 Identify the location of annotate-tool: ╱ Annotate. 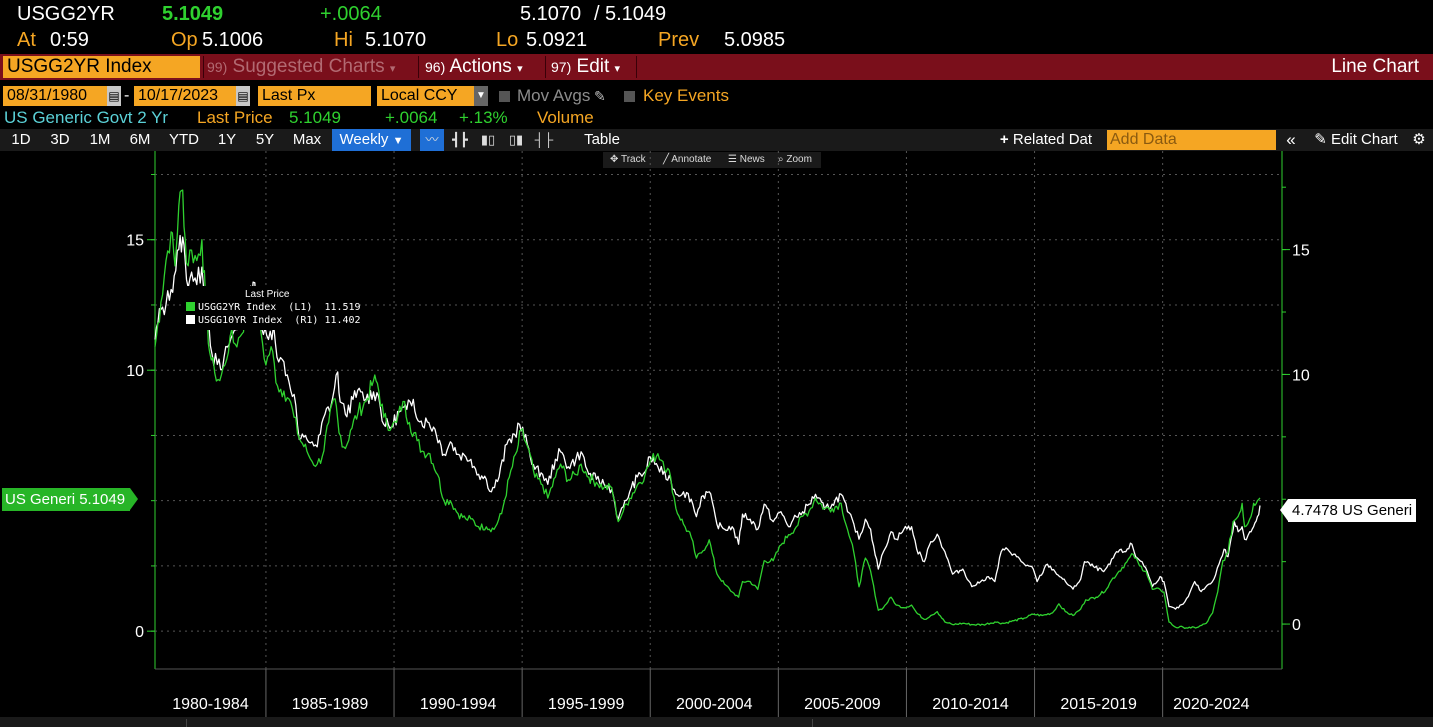
(687, 160).